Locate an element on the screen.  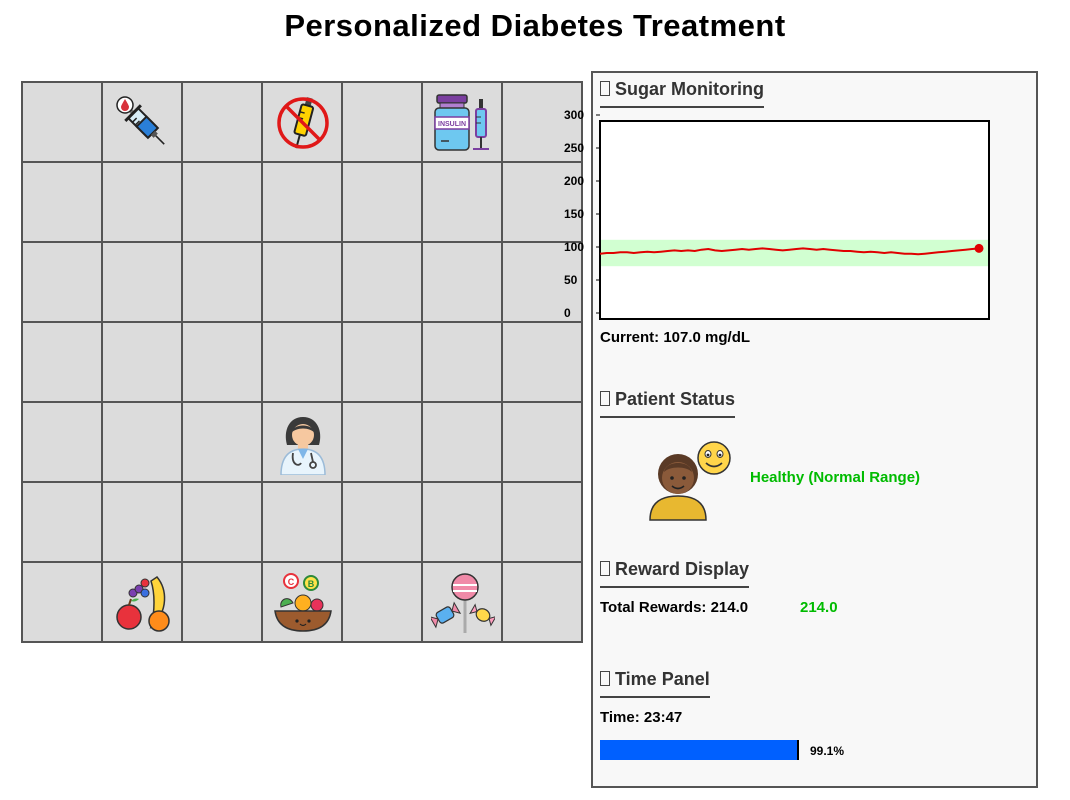
y-tick-label: 200 is located at coordinates (574, 181).